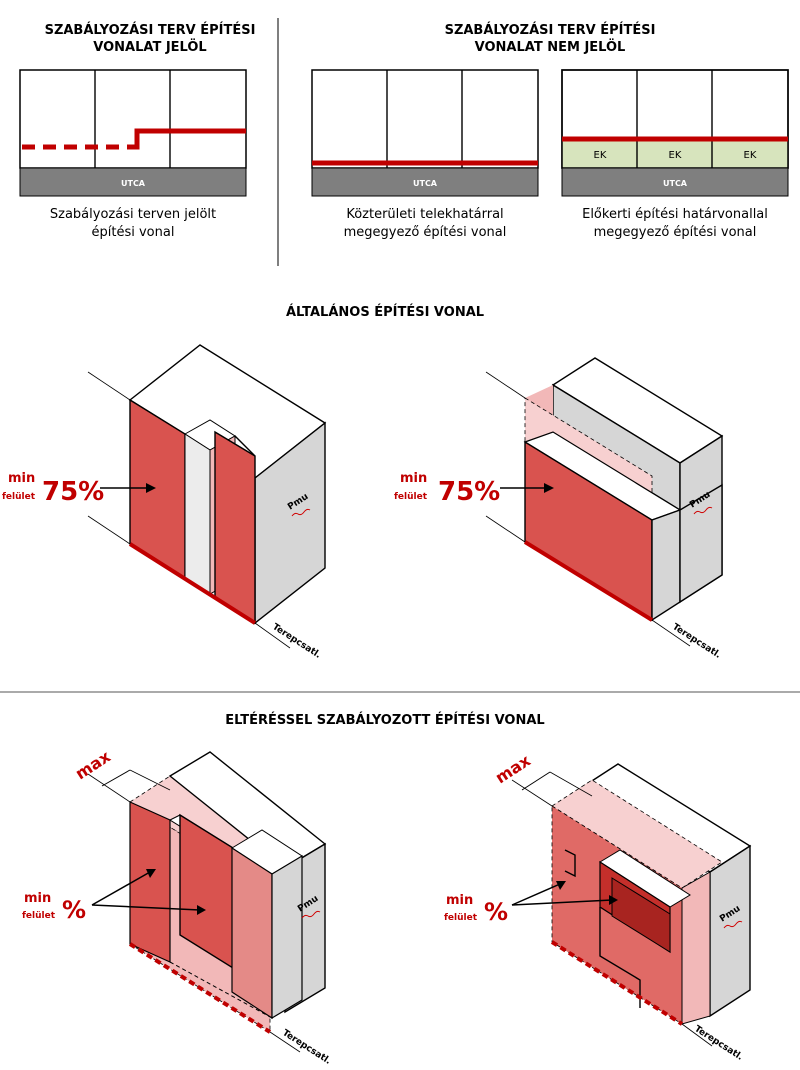 Image resolution: width=800 pixels, height=1070 pixels. What do you see at coordinates (306, 1047) in the screenshot?
I see `bottom-left-terep-label: Terepcsatl.` at bounding box center [306, 1047].